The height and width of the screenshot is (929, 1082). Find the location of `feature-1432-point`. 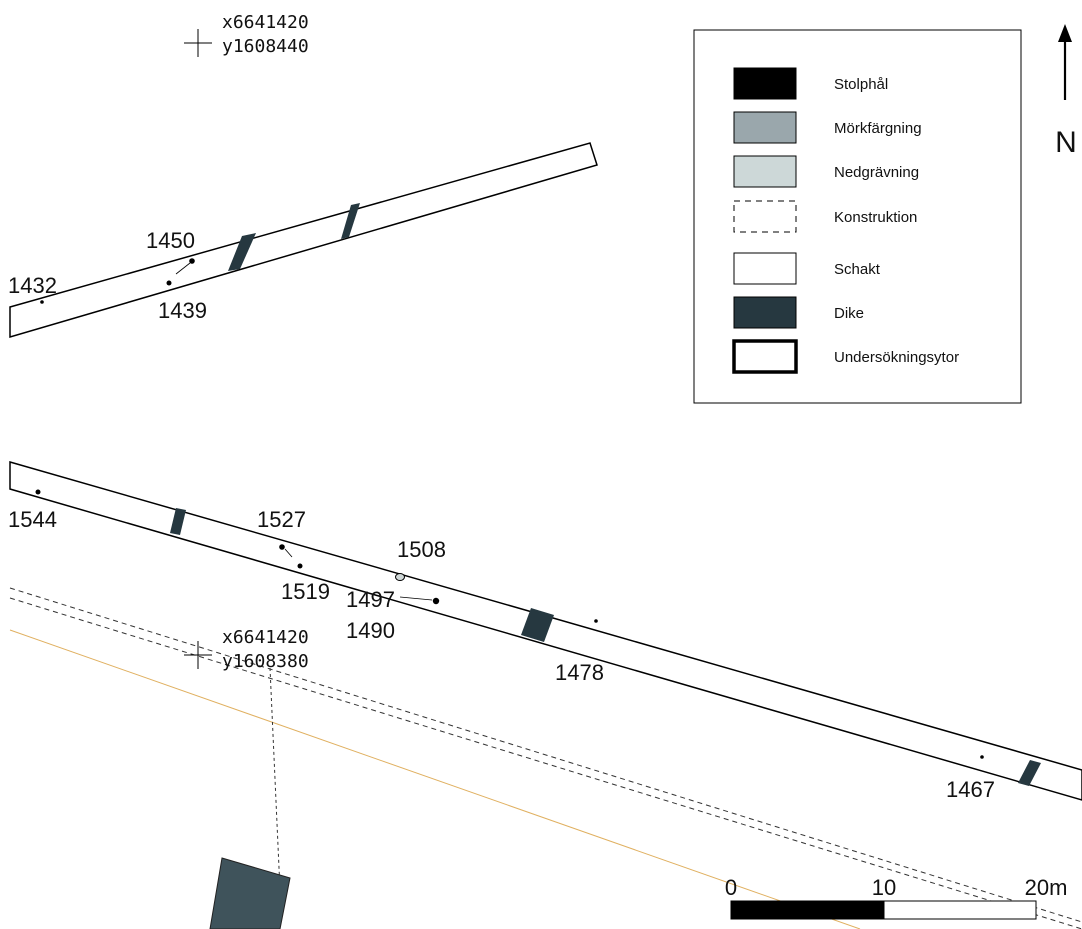

feature-1432-point is located at coordinates (42, 302).